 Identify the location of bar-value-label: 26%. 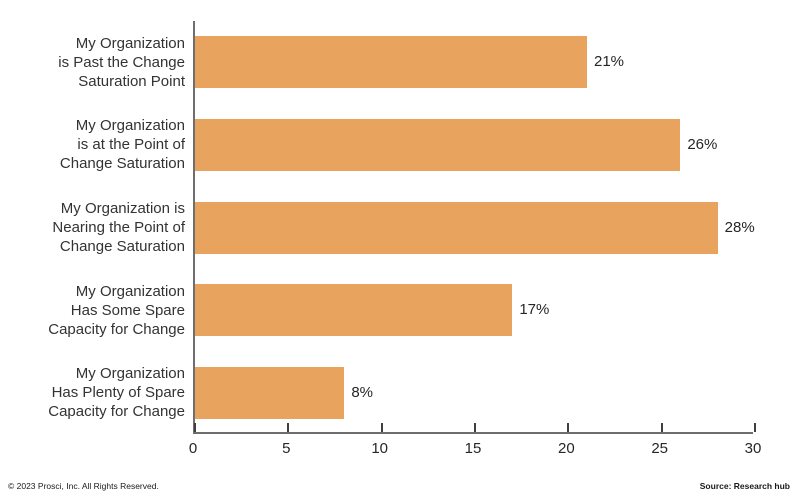
(702, 144).